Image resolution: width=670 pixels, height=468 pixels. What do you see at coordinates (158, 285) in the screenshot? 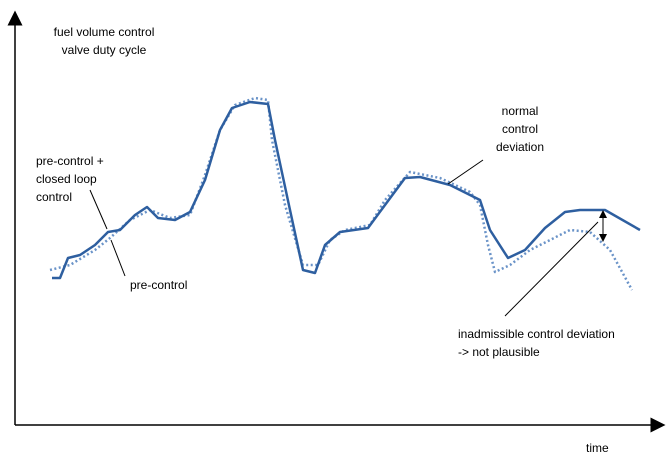
I see `annotation: pre-control` at bounding box center [158, 285].